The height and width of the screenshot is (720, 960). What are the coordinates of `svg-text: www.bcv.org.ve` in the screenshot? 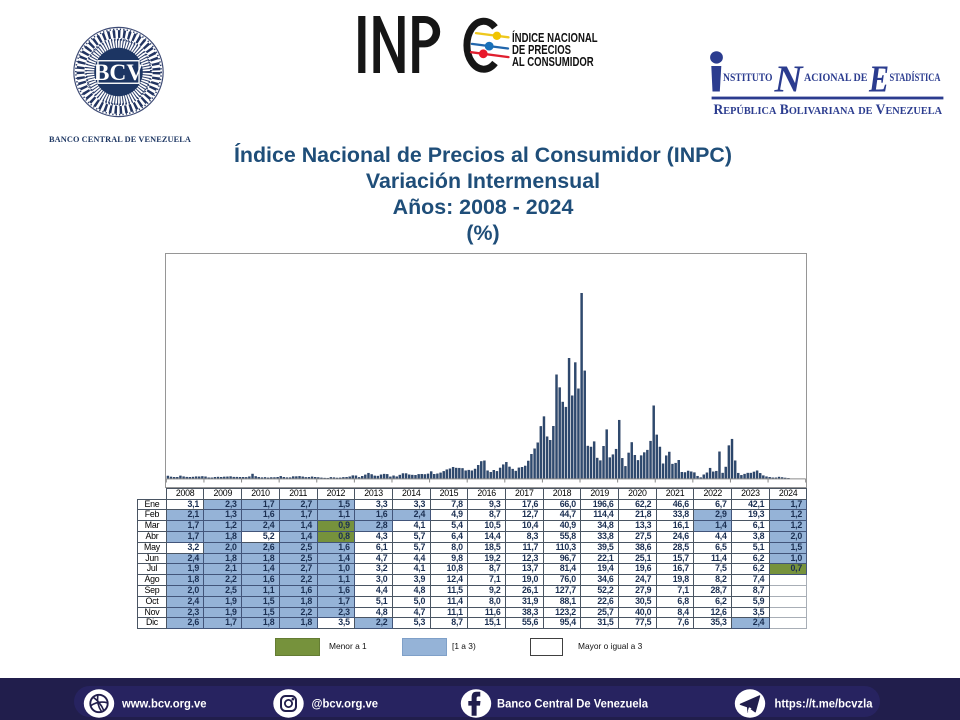 It's located at (164, 704).